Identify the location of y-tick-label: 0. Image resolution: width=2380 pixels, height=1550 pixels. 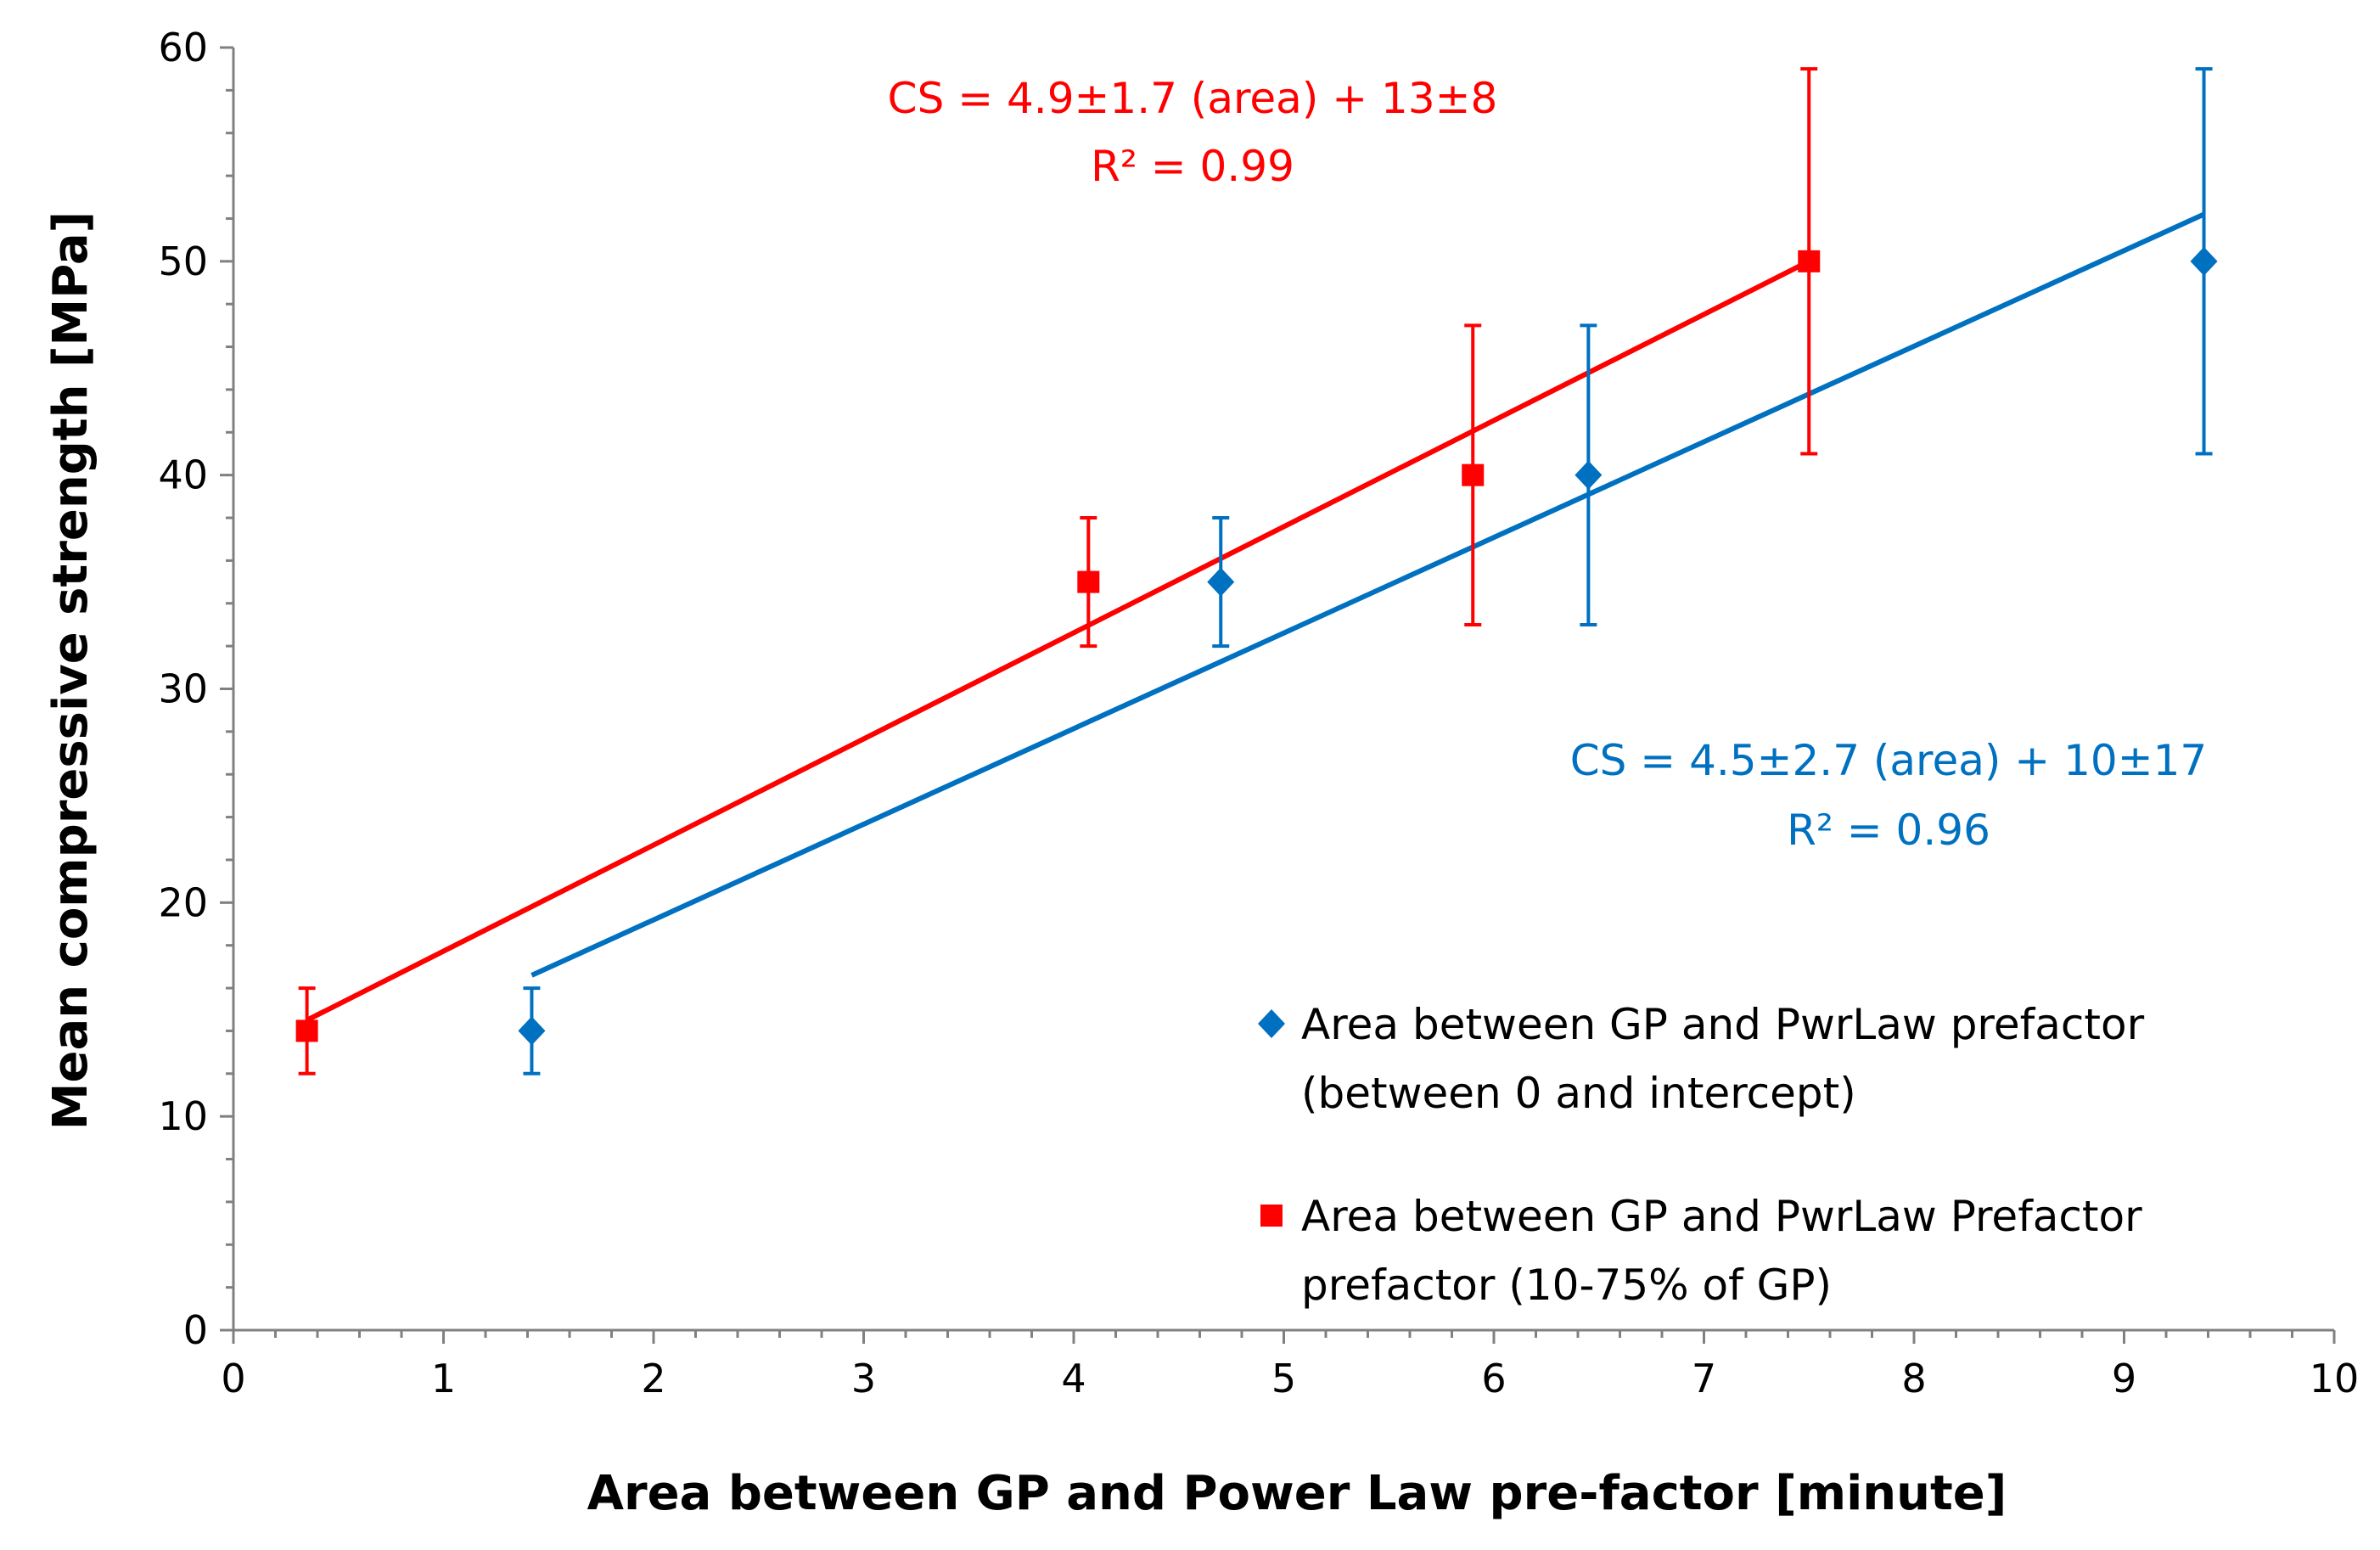
(195, 1330).